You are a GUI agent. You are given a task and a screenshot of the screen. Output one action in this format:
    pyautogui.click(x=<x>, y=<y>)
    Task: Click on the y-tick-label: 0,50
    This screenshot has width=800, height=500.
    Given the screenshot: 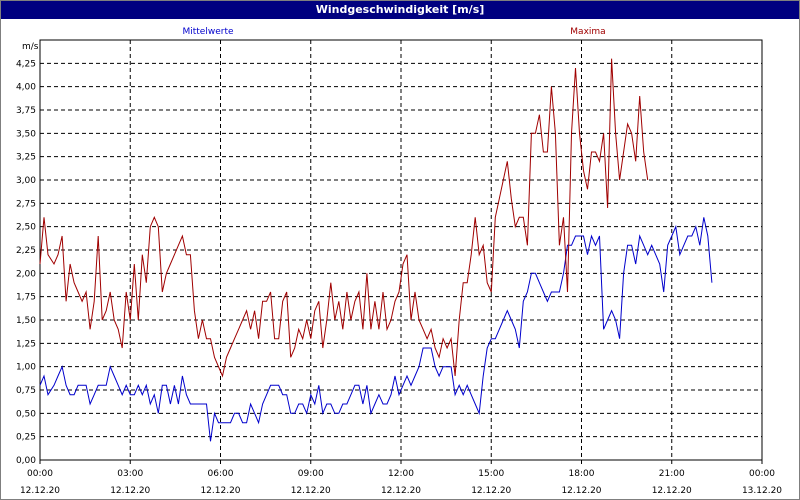 What is the action you would take?
    pyautogui.click(x=26, y=414)
    